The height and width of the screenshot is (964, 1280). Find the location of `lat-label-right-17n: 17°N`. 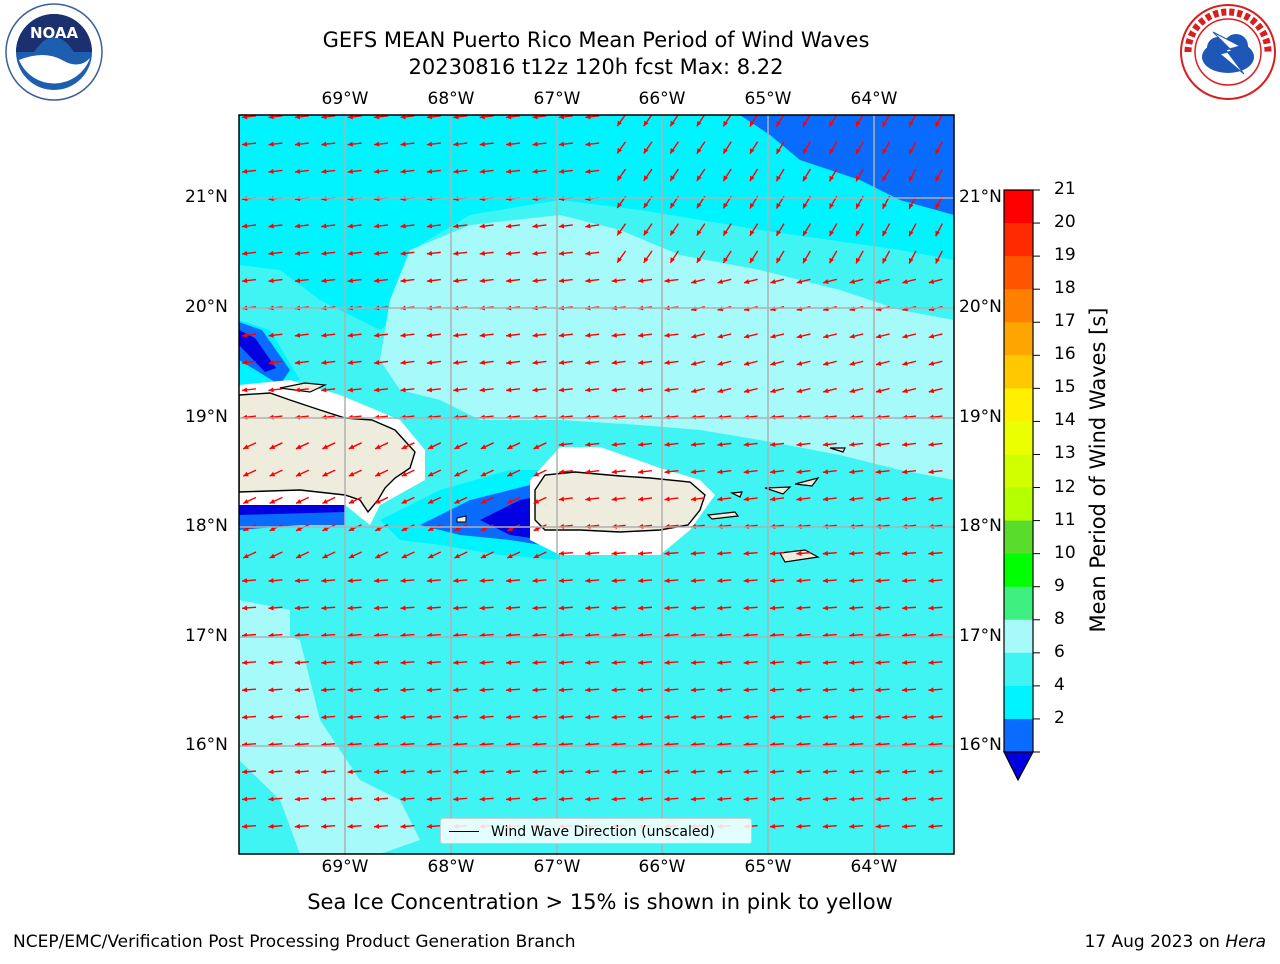

lat-label-right-17n: 17°N is located at coordinates (980, 636).